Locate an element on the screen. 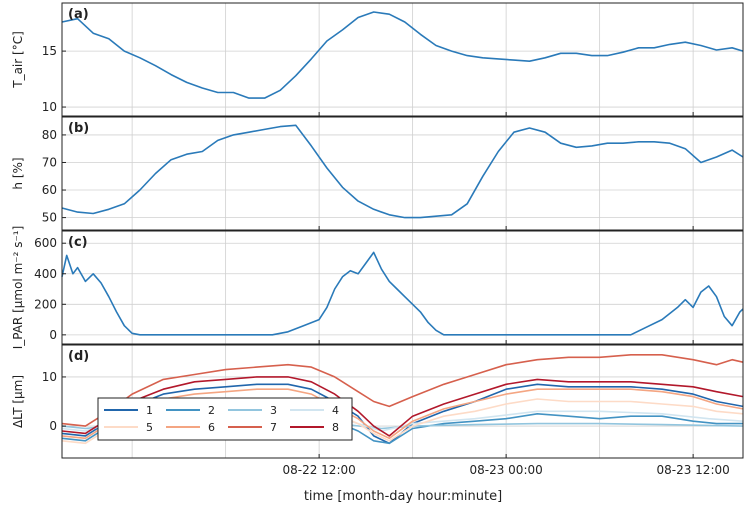 Image resolution: width=749 pixels, height=509 pixels. legend-label-3: 3 is located at coordinates (273, 410).